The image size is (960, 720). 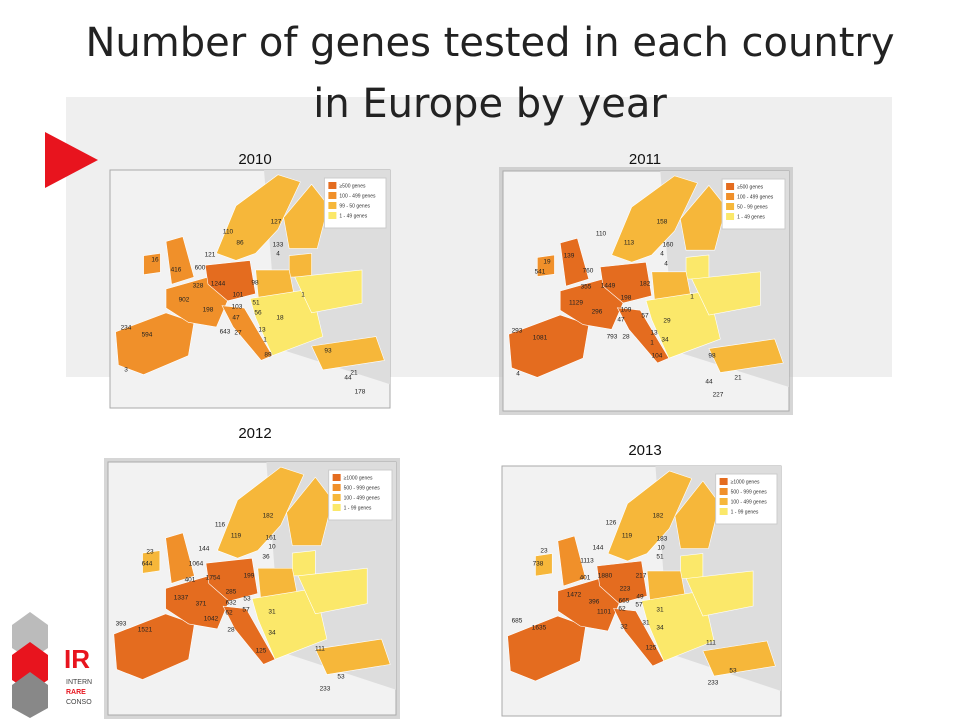 I want to click on country-value: 355, so click(x=586, y=287).